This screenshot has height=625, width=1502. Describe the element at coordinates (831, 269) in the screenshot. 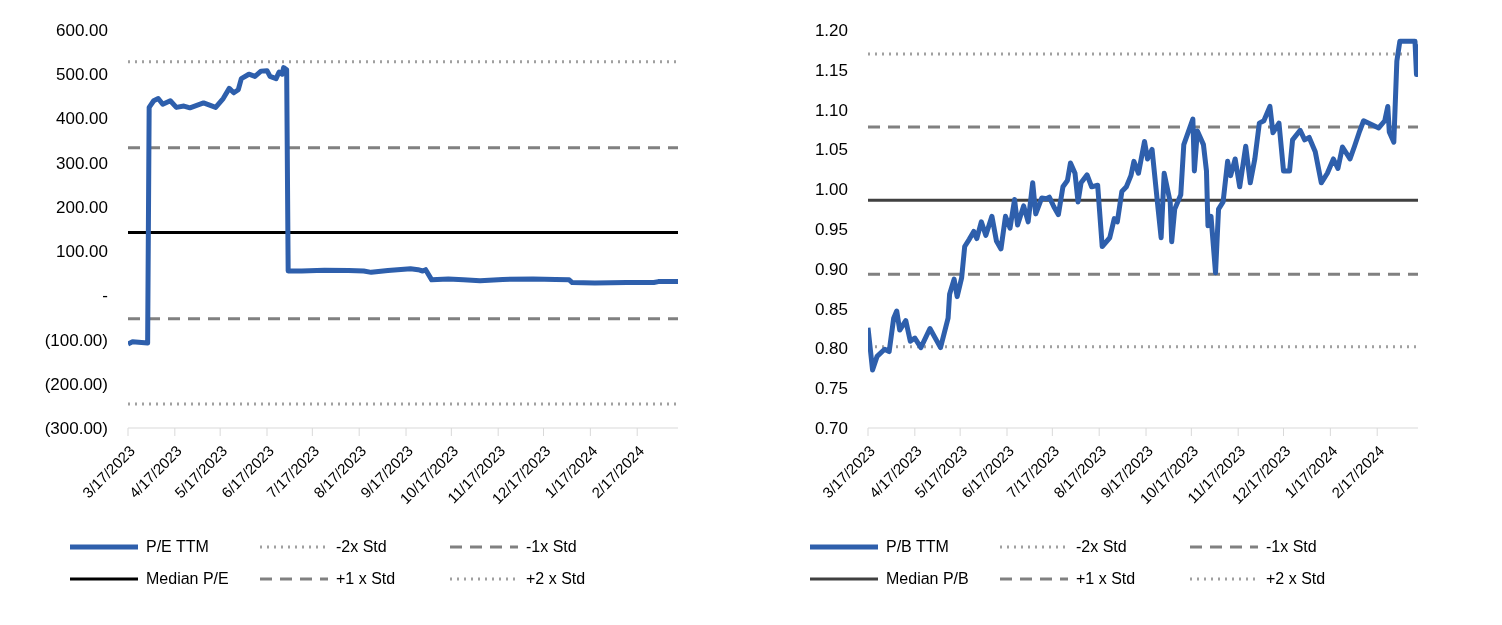

I see `y-tick-label: 0.90` at that location.